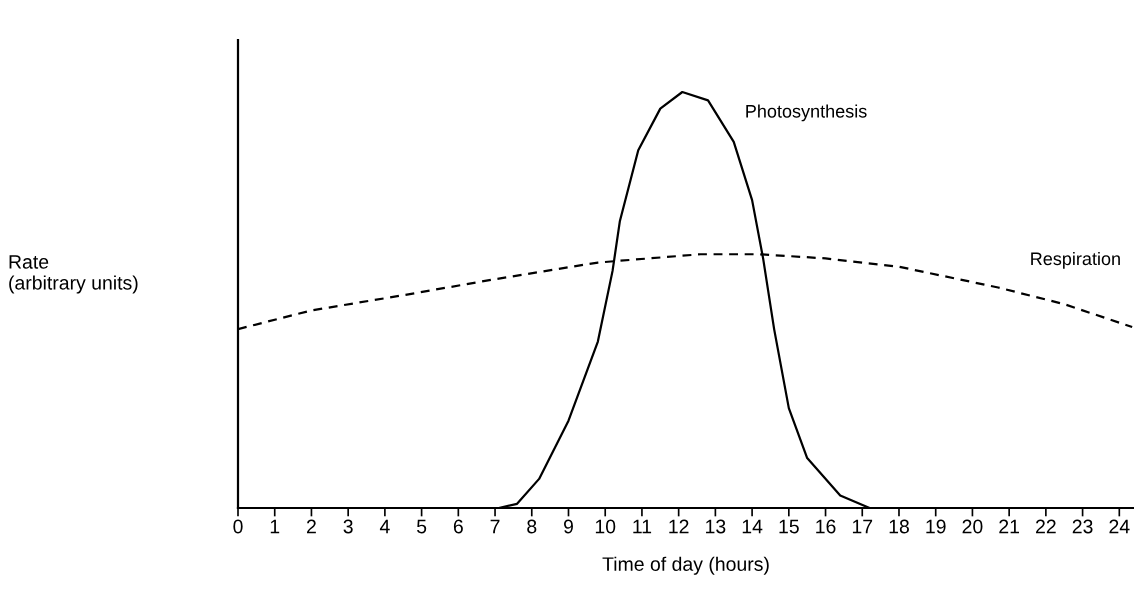 The image size is (1134, 603). Describe the element at coordinates (348, 526) in the screenshot. I see `x-tick-label: 3` at that location.